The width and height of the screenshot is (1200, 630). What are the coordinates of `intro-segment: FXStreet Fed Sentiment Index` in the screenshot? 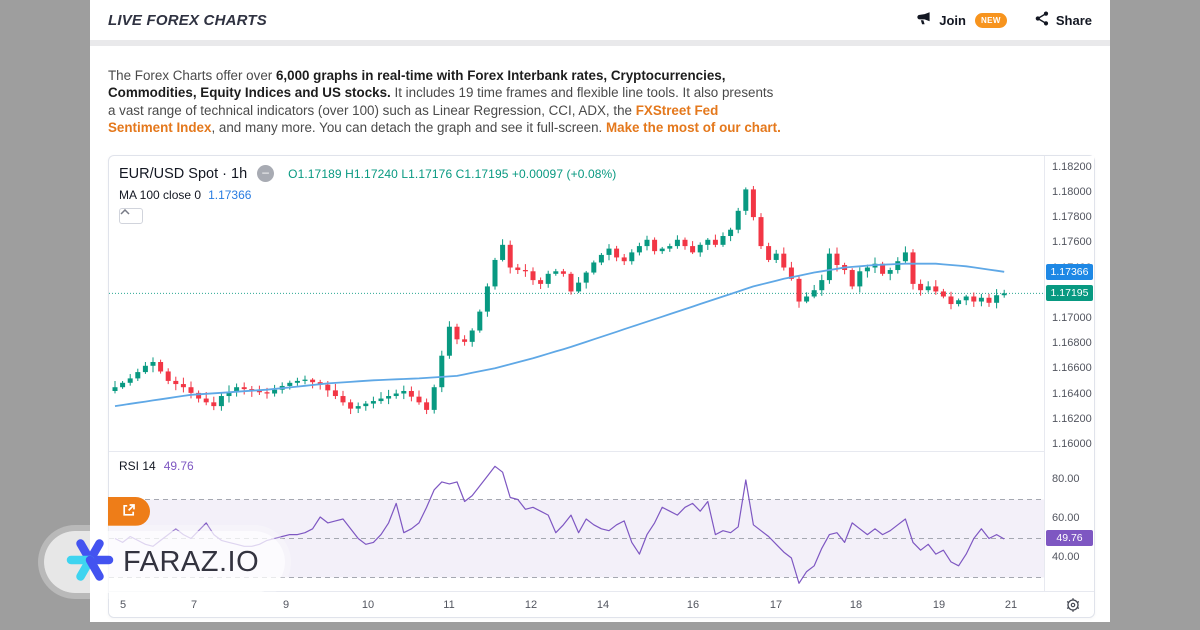 It's located at (413, 119).